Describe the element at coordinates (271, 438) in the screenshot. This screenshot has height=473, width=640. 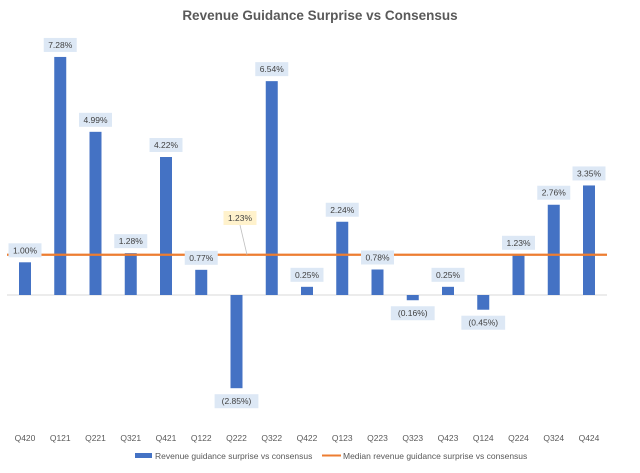
I see `x-tick-Q322: Q322` at that location.